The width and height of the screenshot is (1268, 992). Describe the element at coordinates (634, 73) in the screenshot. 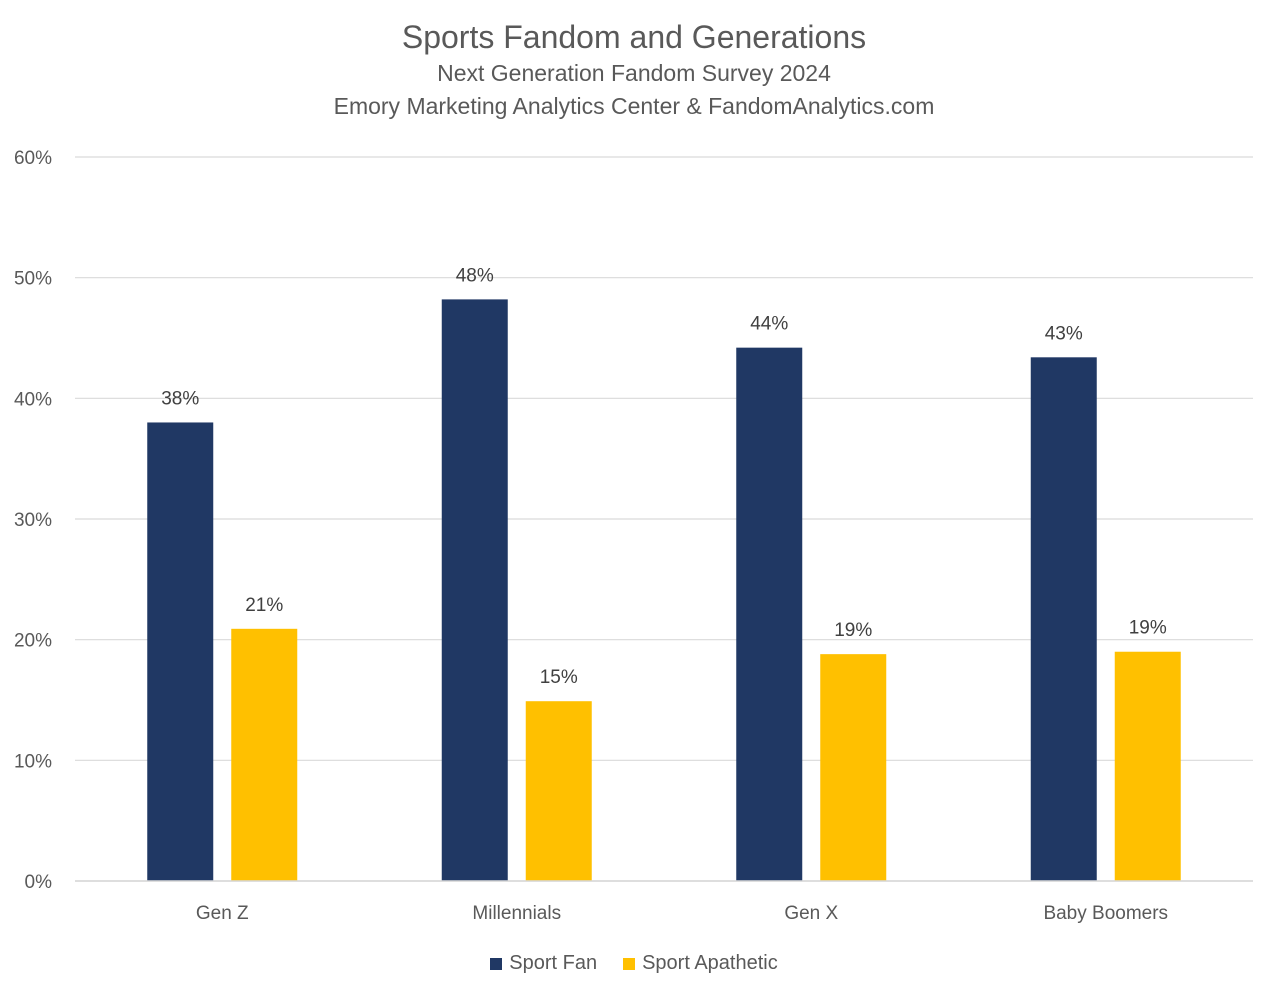

I see `chart-subtitle-1: Next Generation Fandom Survey 2024` at that location.